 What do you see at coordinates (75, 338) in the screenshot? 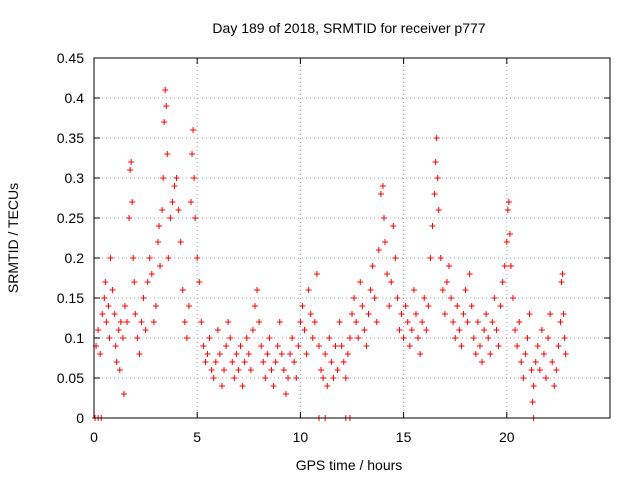
I see `y-tick-label: 0.1` at bounding box center [75, 338].